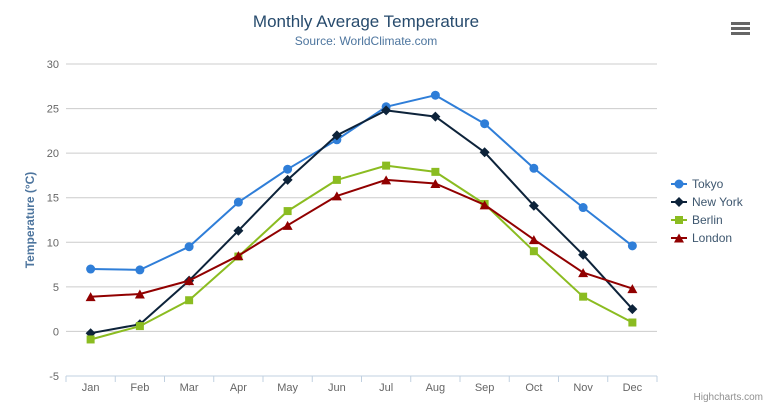 The width and height of the screenshot is (769, 416). Describe the element at coordinates (287, 388) in the screenshot. I see `x-axis-label: May` at that location.